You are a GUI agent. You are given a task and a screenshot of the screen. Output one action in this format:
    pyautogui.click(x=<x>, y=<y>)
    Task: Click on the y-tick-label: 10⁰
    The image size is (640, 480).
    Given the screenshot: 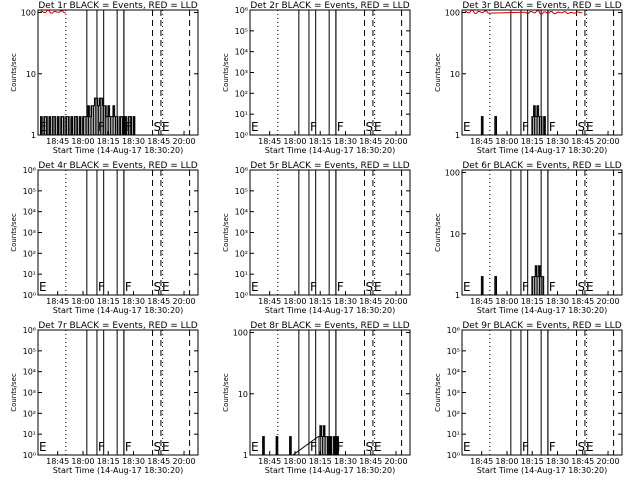 What is the action you would take?
    pyautogui.click(x=453, y=455)
    